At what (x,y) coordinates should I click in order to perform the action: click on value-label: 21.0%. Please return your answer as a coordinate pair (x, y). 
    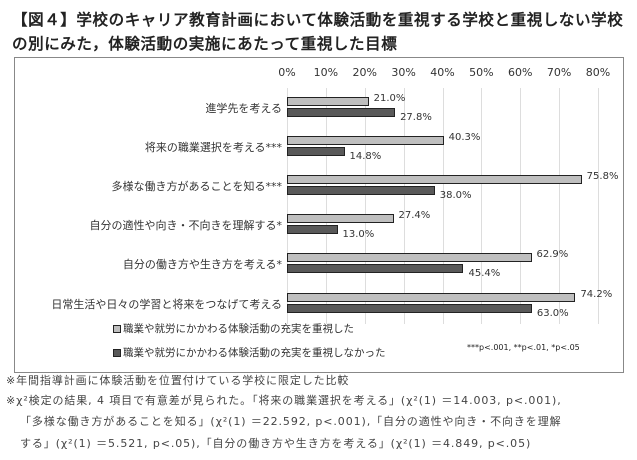
    Looking at the image, I should click on (389, 98).